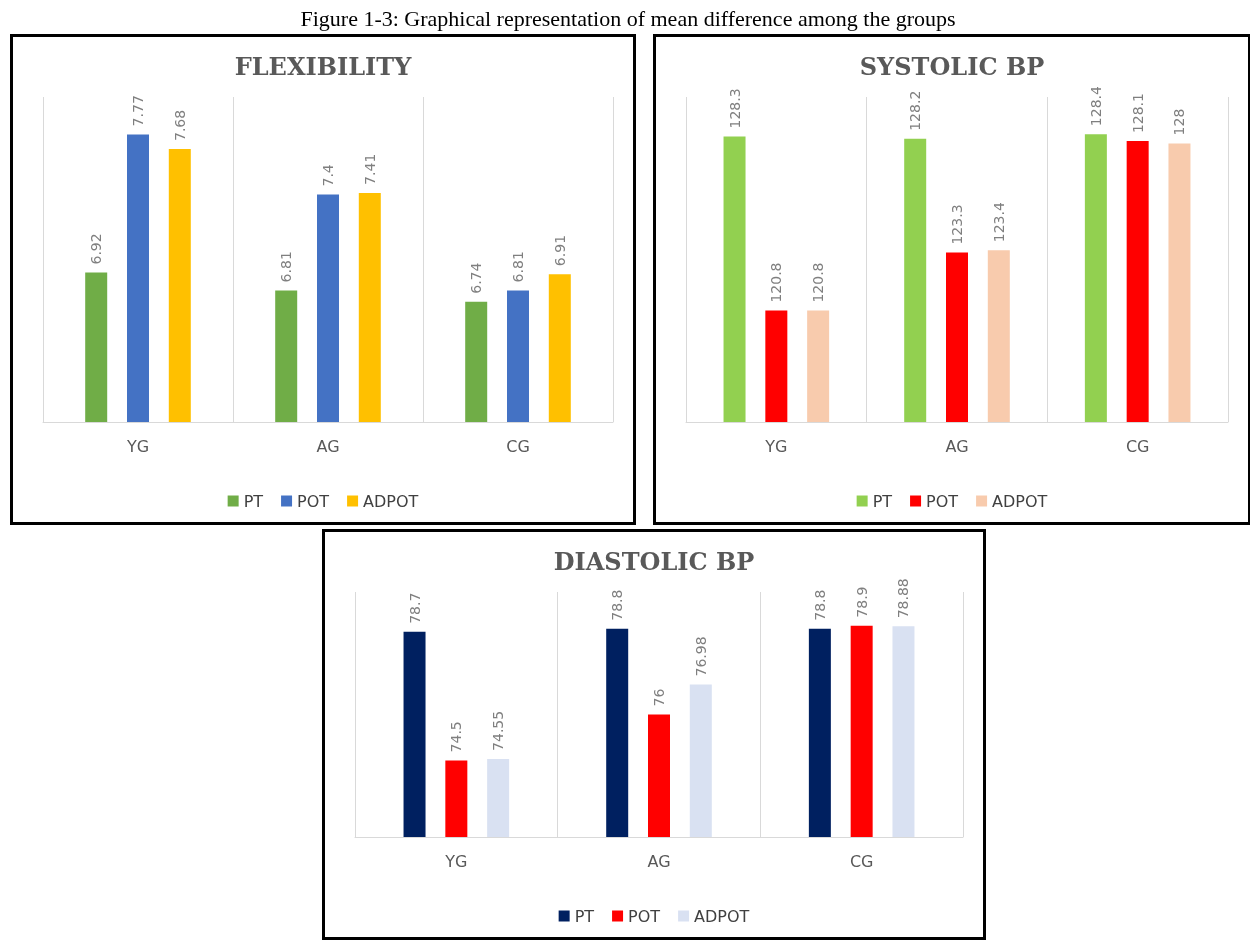  I want to click on data-label: 74.5, so click(456, 737).